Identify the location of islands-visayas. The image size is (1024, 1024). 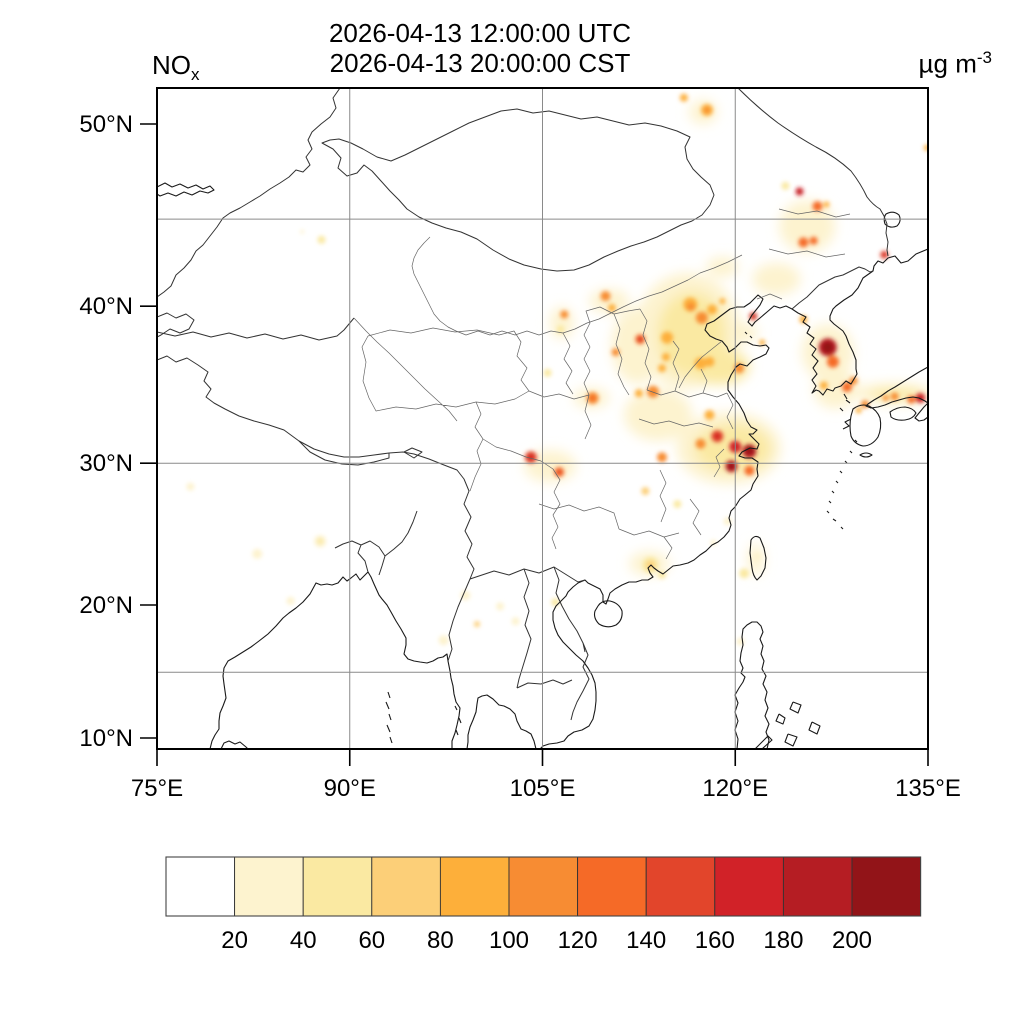
(787, 725).